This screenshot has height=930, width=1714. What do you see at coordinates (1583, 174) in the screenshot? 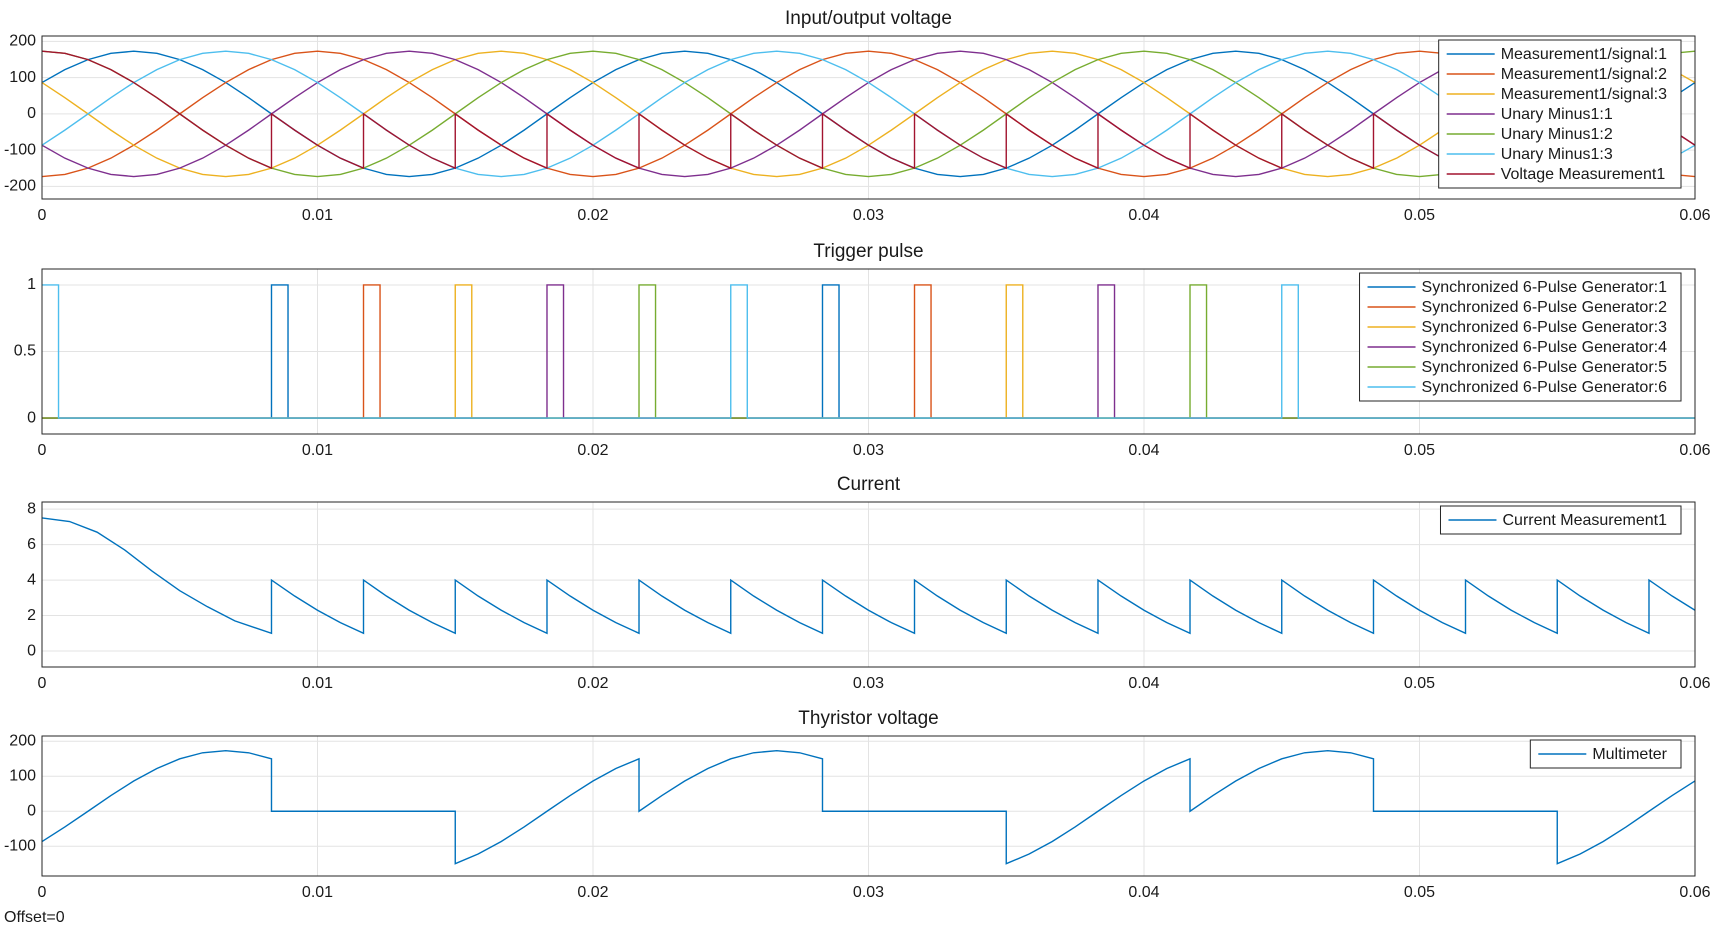
I see `legend-label: Voltage Measurement1` at bounding box center [1583, 174].